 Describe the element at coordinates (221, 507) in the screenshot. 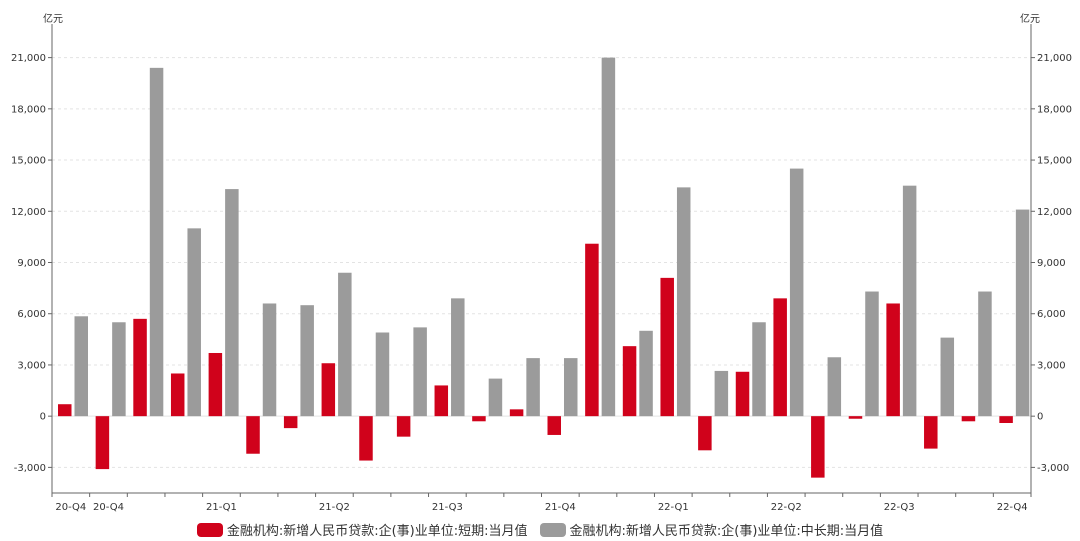

I see `x-tick-label: 21-Q1` at that location.